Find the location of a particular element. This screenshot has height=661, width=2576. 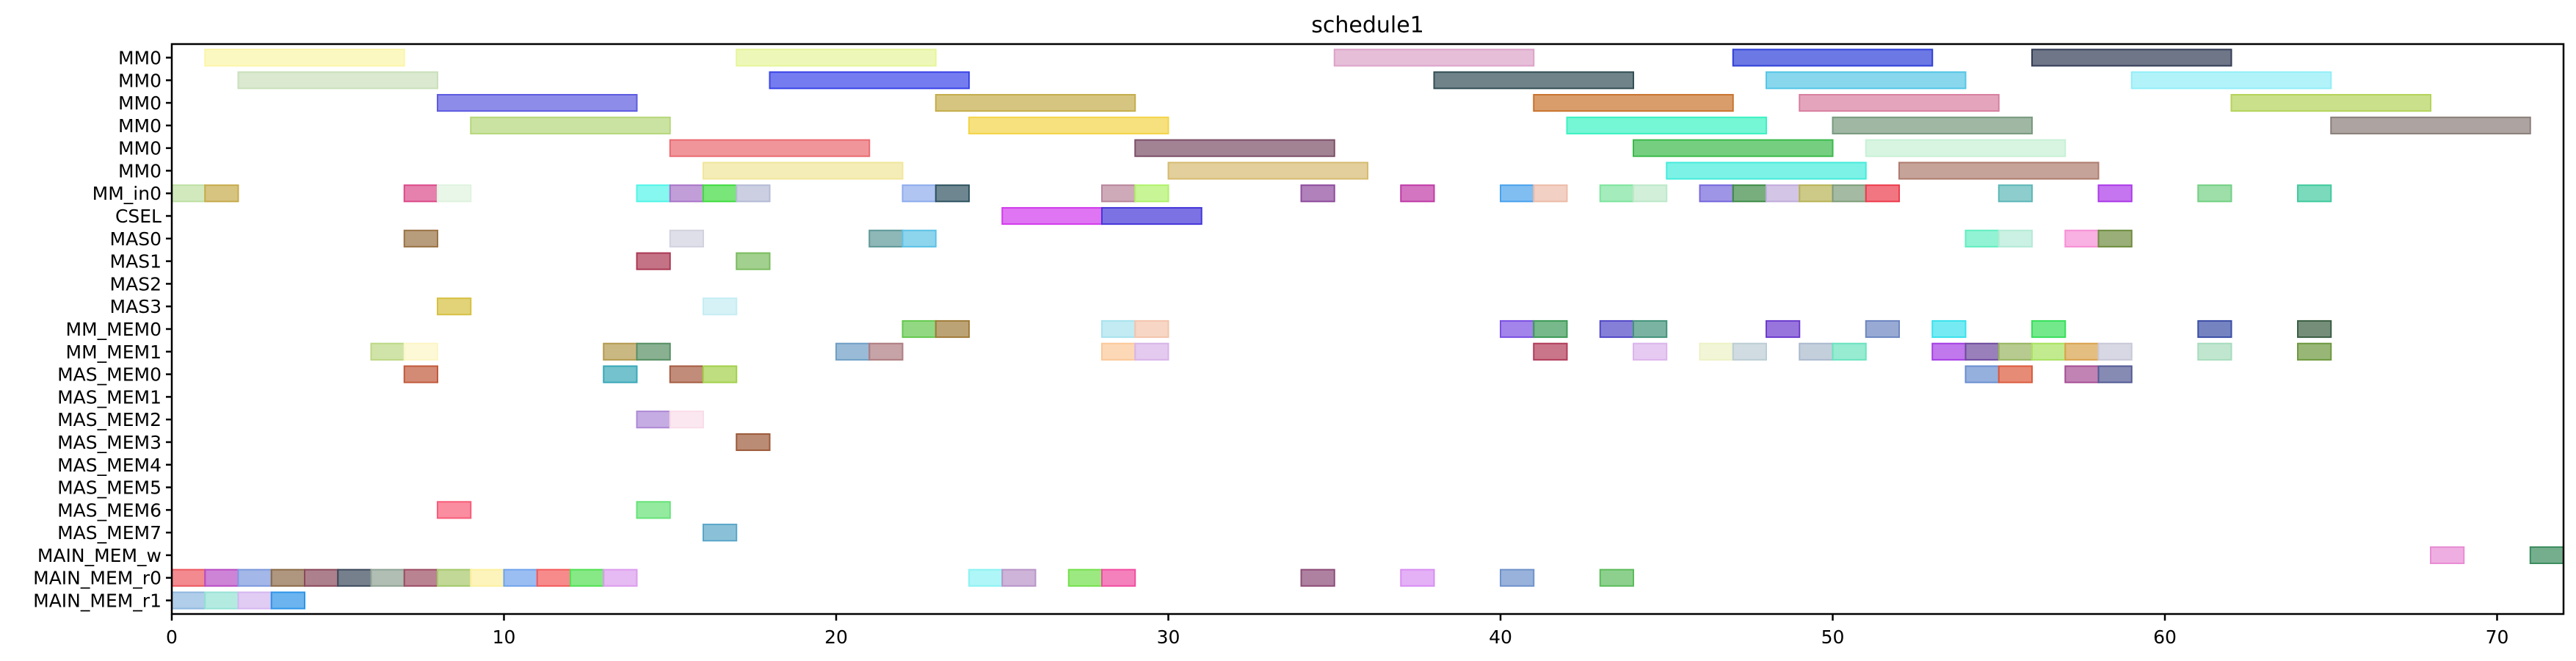

y-tick-label: MAIN_MEM_w is located at coordinates (99, 555).